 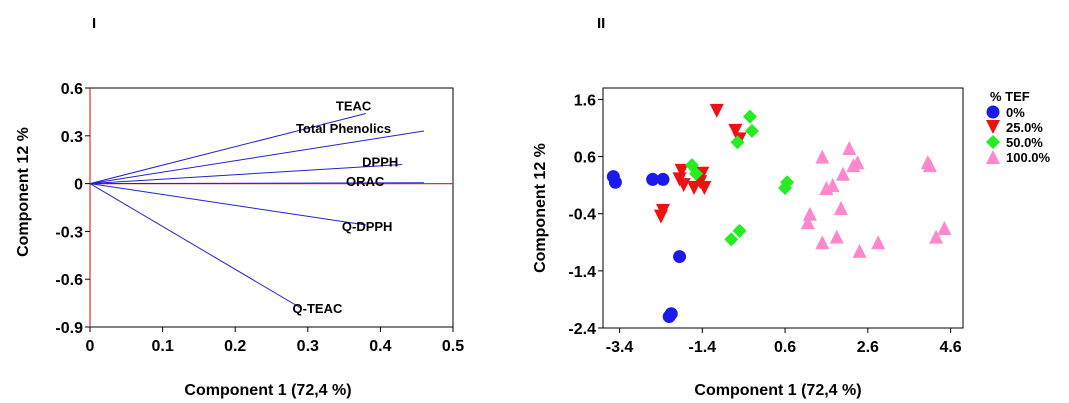 I want to click on legend-entry: 100.0%, so click(x=1028, y=157).